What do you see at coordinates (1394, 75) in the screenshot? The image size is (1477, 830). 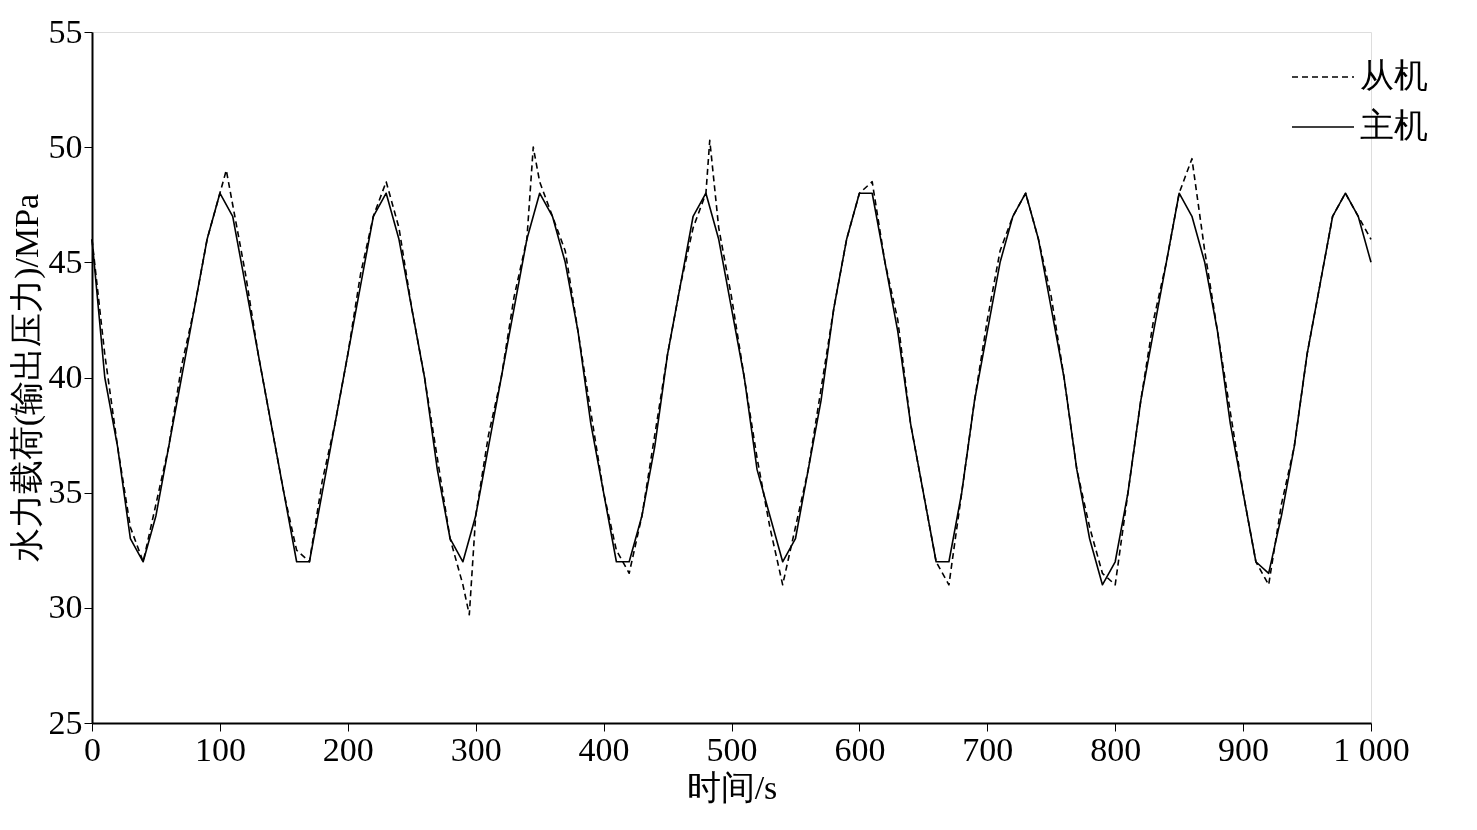 I see `legend-label: 从机` at bounding box center [1394, 75].